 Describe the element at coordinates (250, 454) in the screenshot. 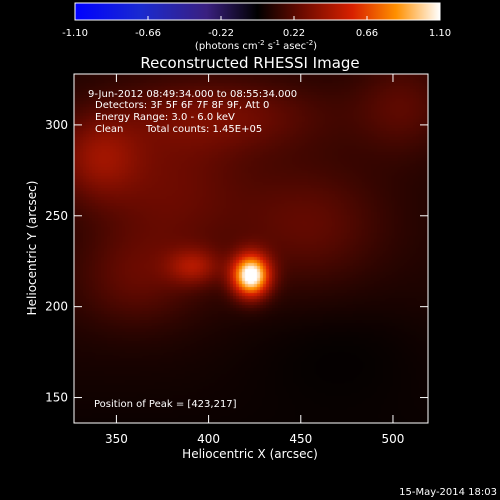

I see `x-axis-label: Heliocentric X (arcsec)` at that location.